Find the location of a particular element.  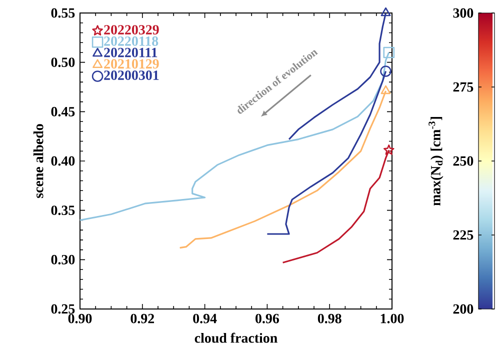

y-tick-label: 0.40 is located at coordinates (63, 161).